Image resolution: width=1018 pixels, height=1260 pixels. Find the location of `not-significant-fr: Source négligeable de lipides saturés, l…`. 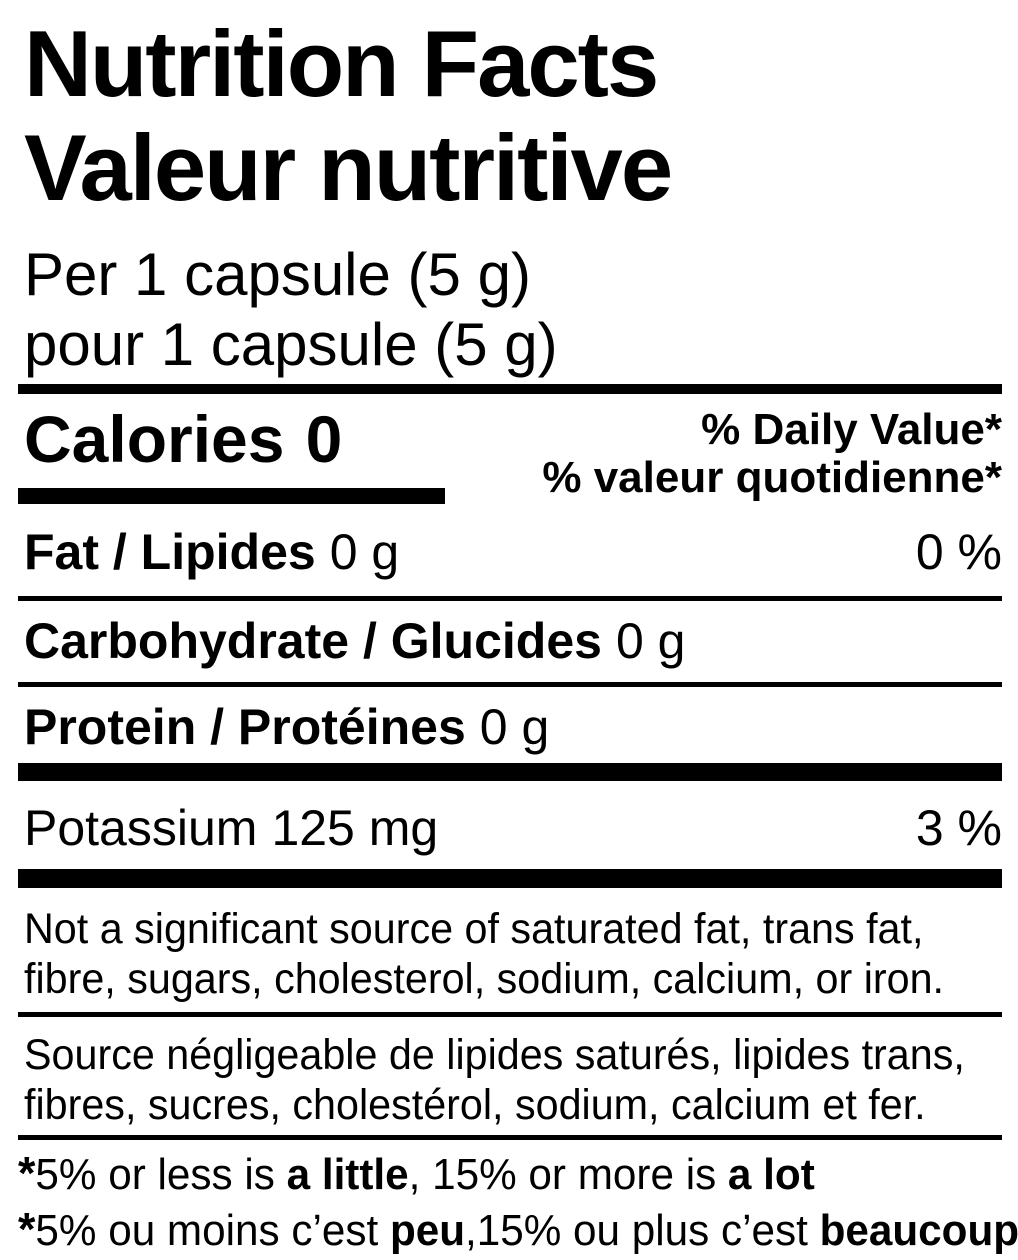

not-significant-fr: Source négligeable de lipides saturés, l… is located at coordinates (510, 1080).